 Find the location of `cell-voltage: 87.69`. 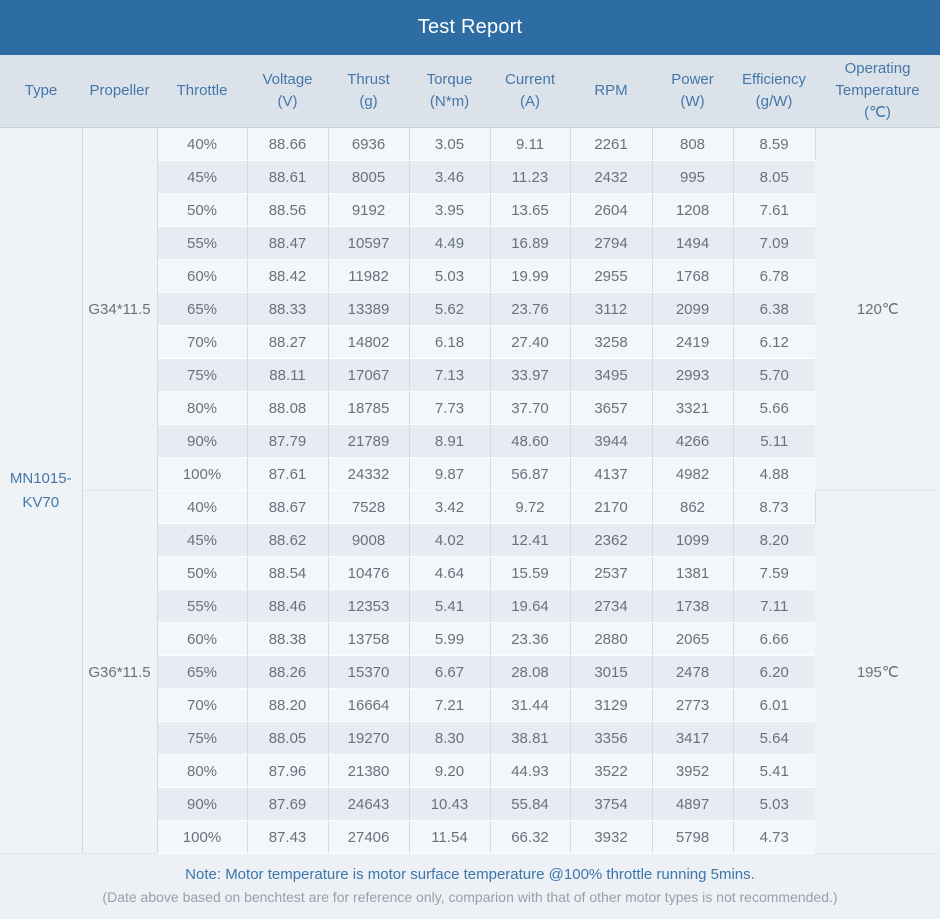

cell-voltage: 87.69 is located at coordinates (288, 804).